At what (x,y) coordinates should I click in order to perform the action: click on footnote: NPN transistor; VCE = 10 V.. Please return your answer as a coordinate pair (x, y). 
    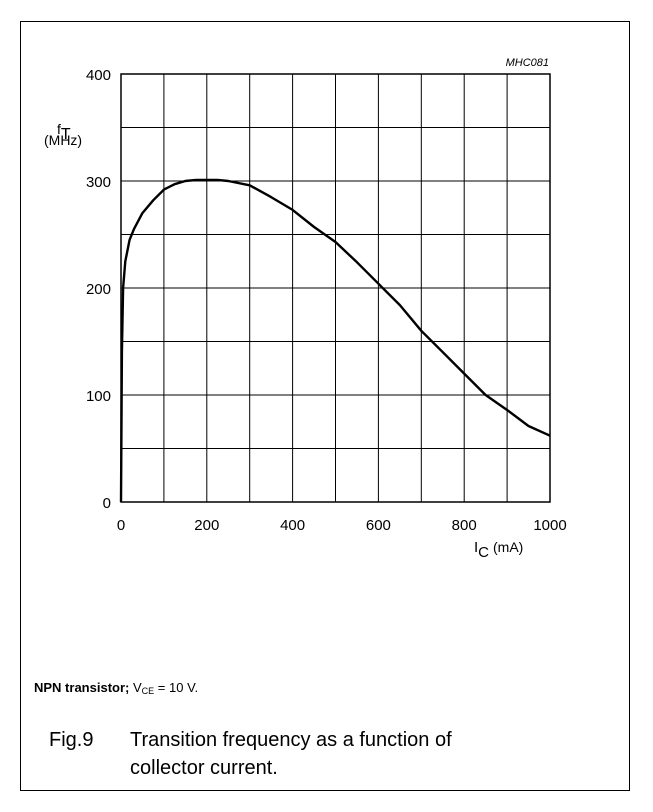
    Looking at the image, I should click on (116, 688).